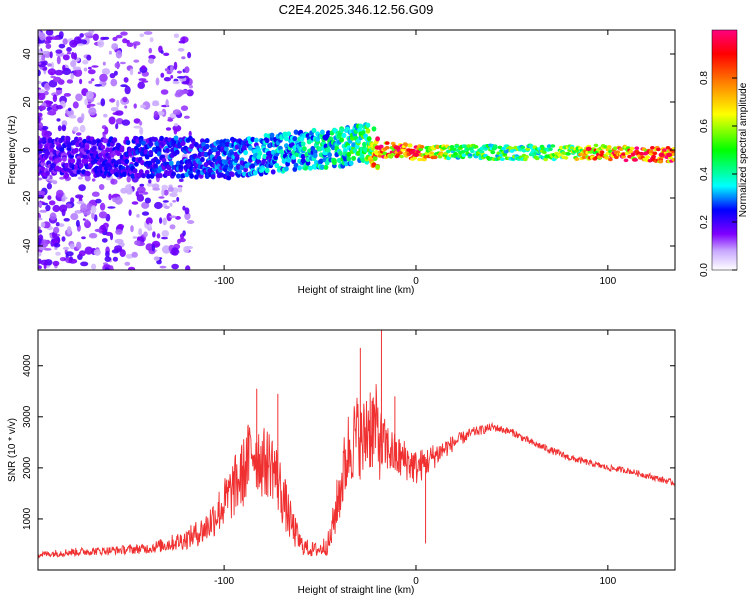  I want to click on ridge-peak, so click(661, 154).